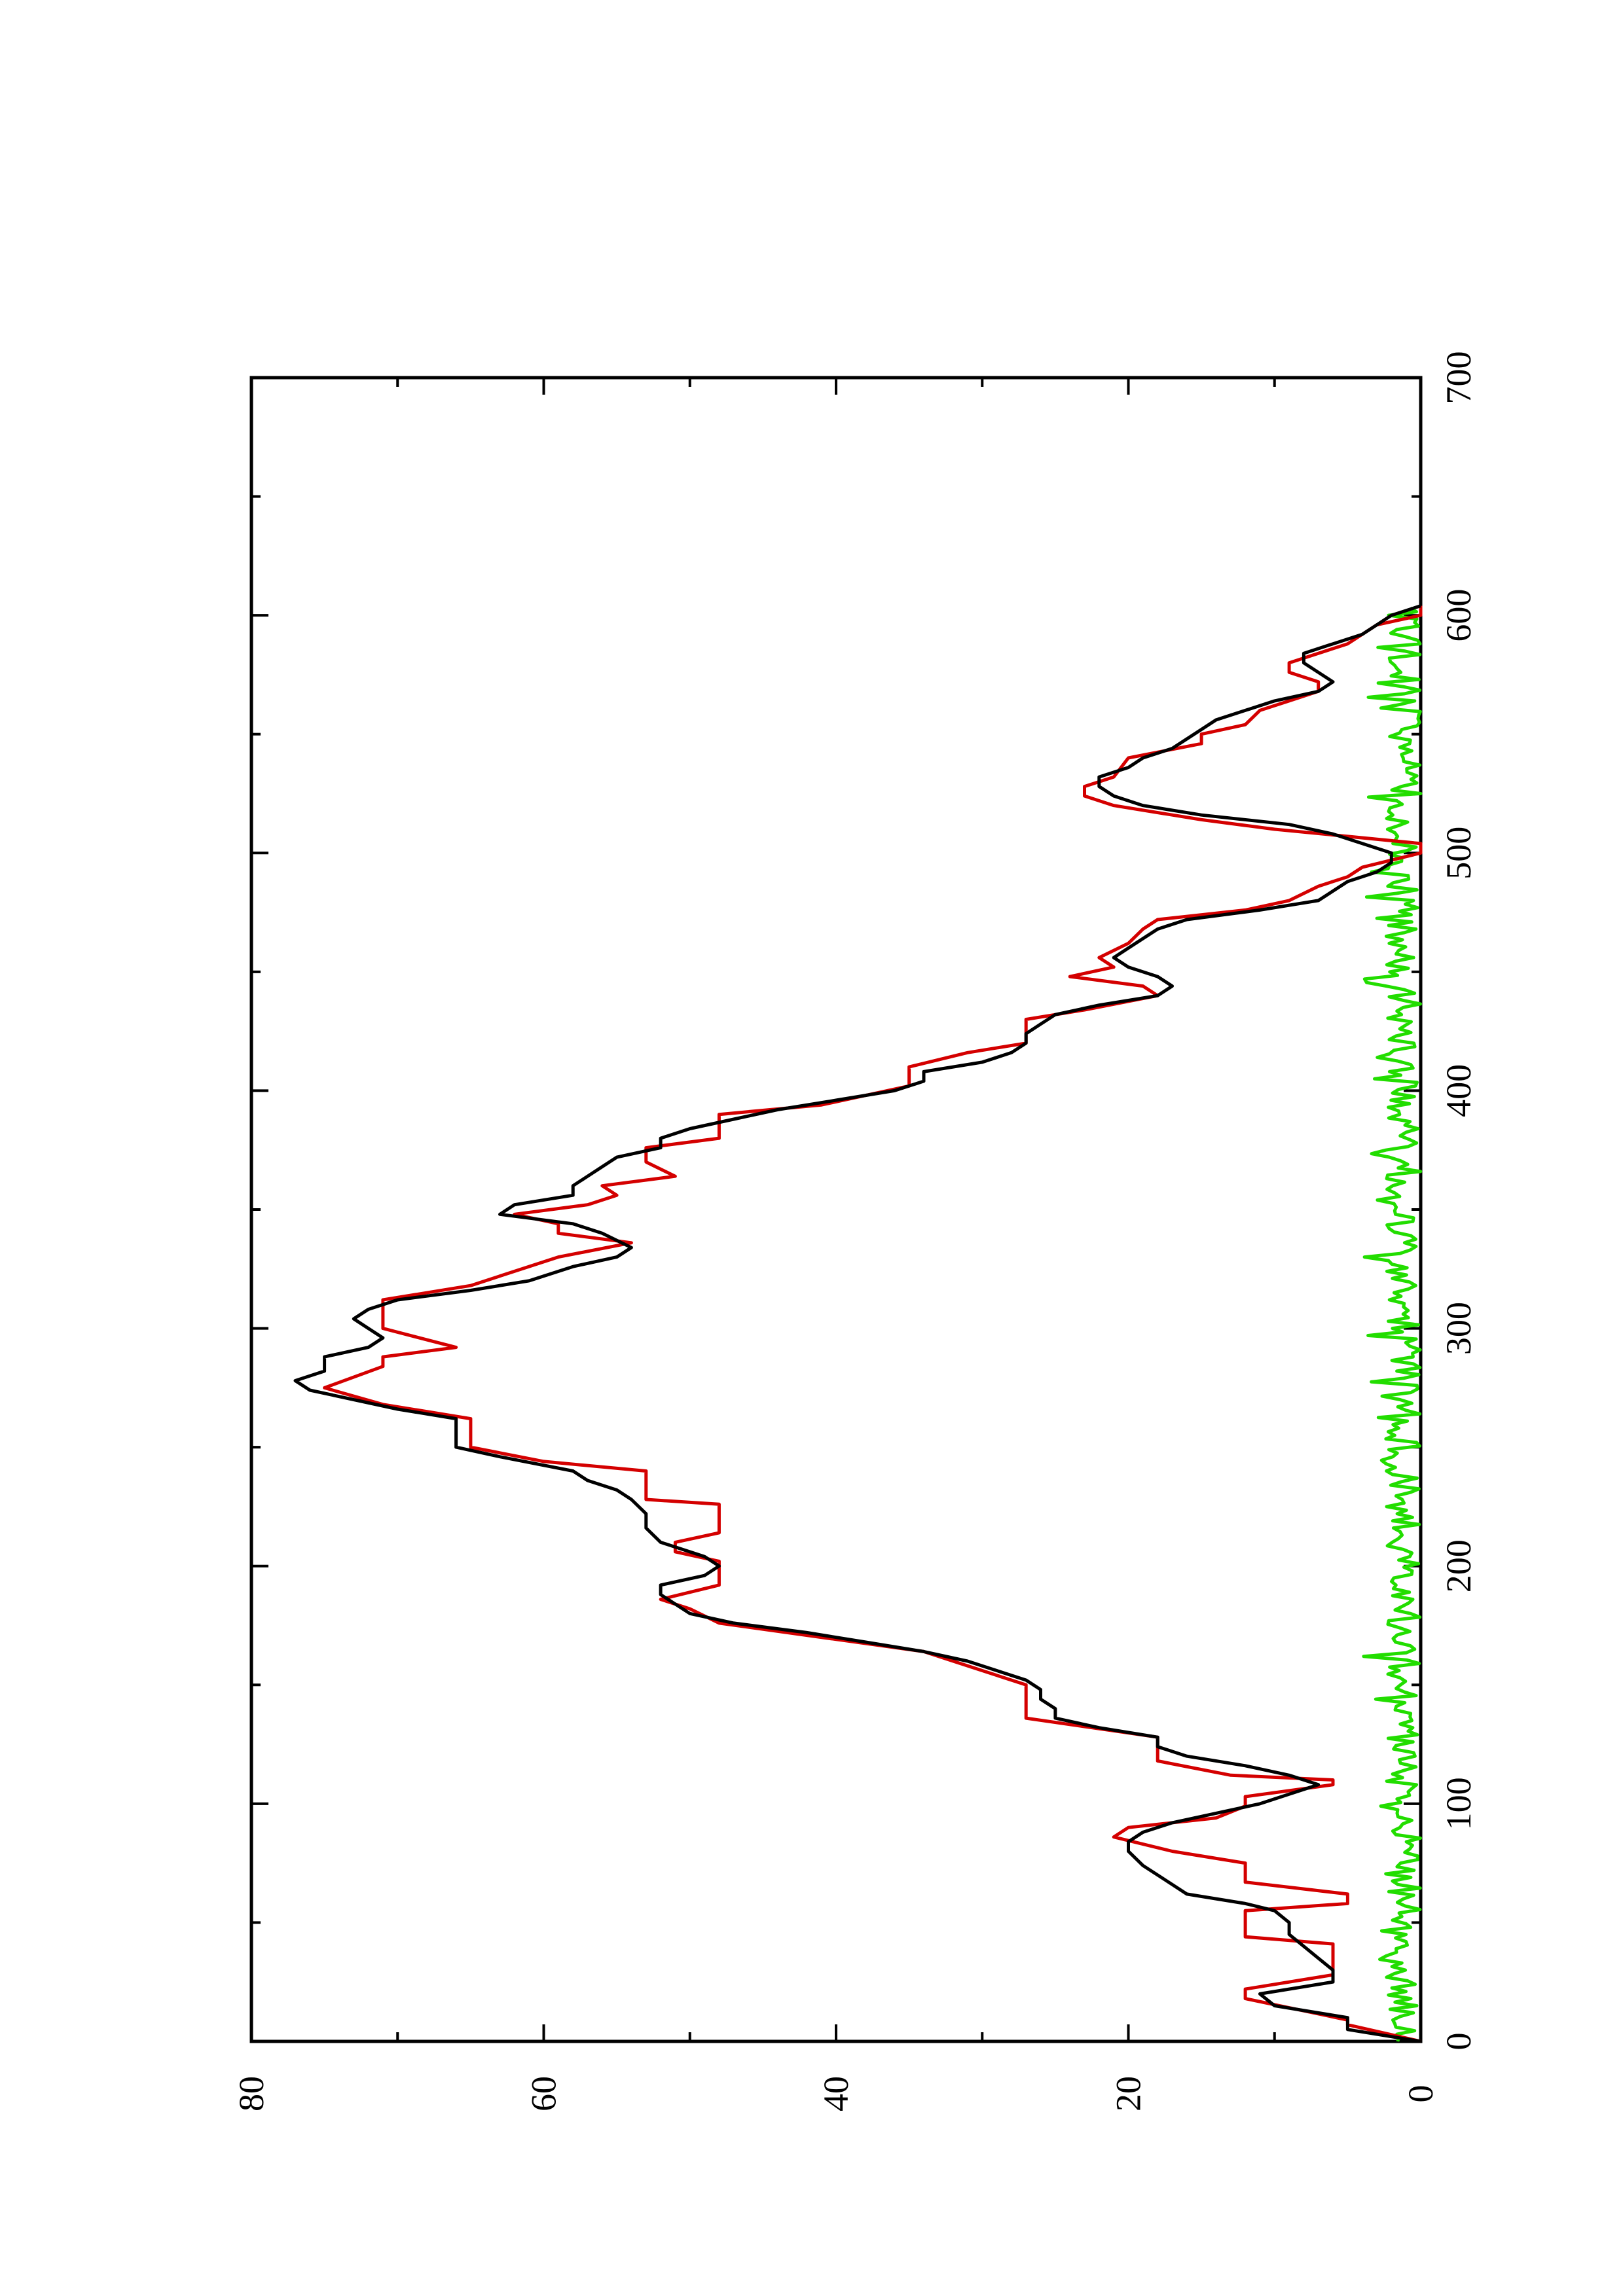 The height and width of the screenshot is (2296, 1623). I want to click on y-tick-label: 60, so click(544, 2093).